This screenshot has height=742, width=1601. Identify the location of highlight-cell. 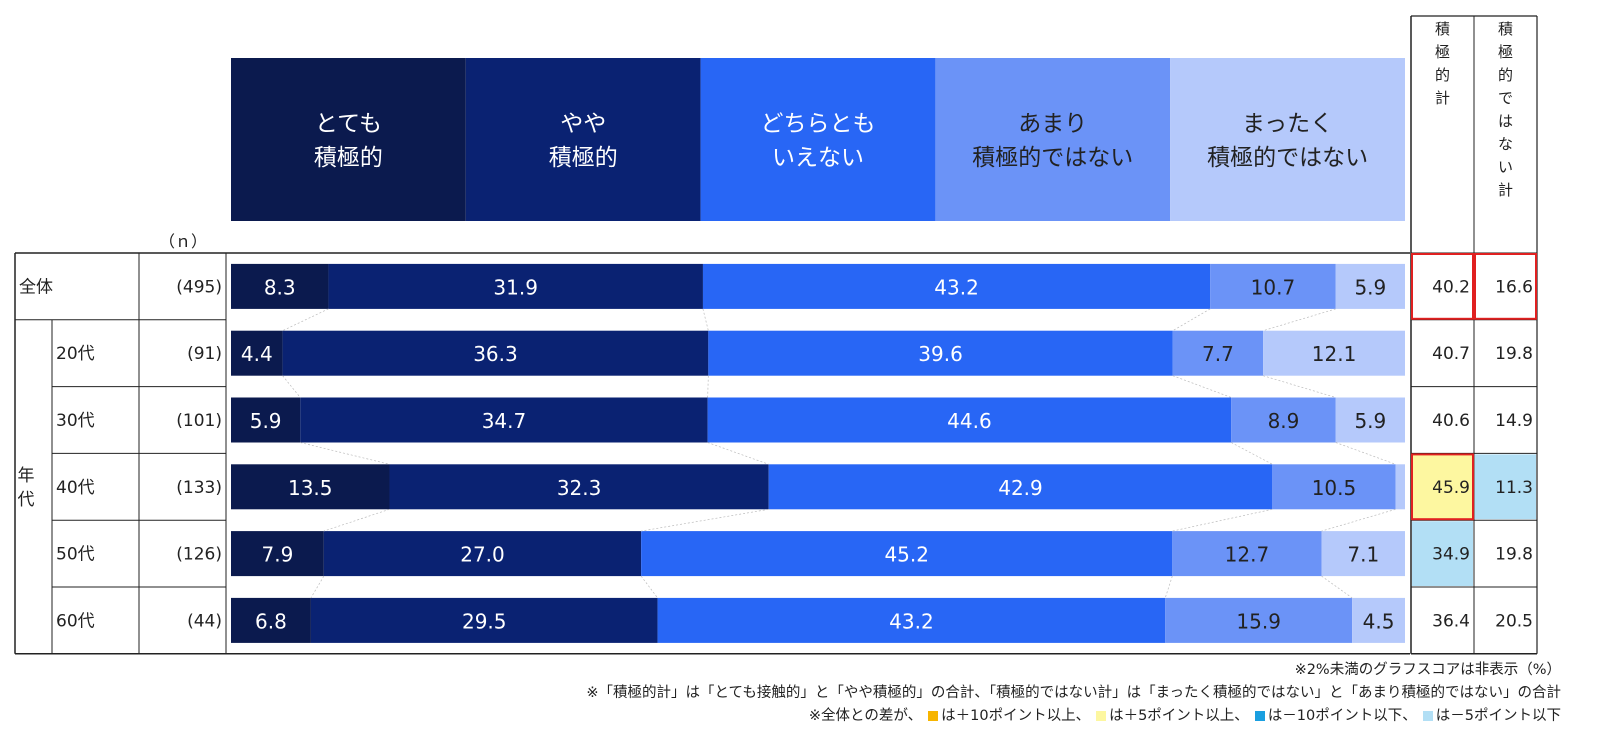
(1442, 553).